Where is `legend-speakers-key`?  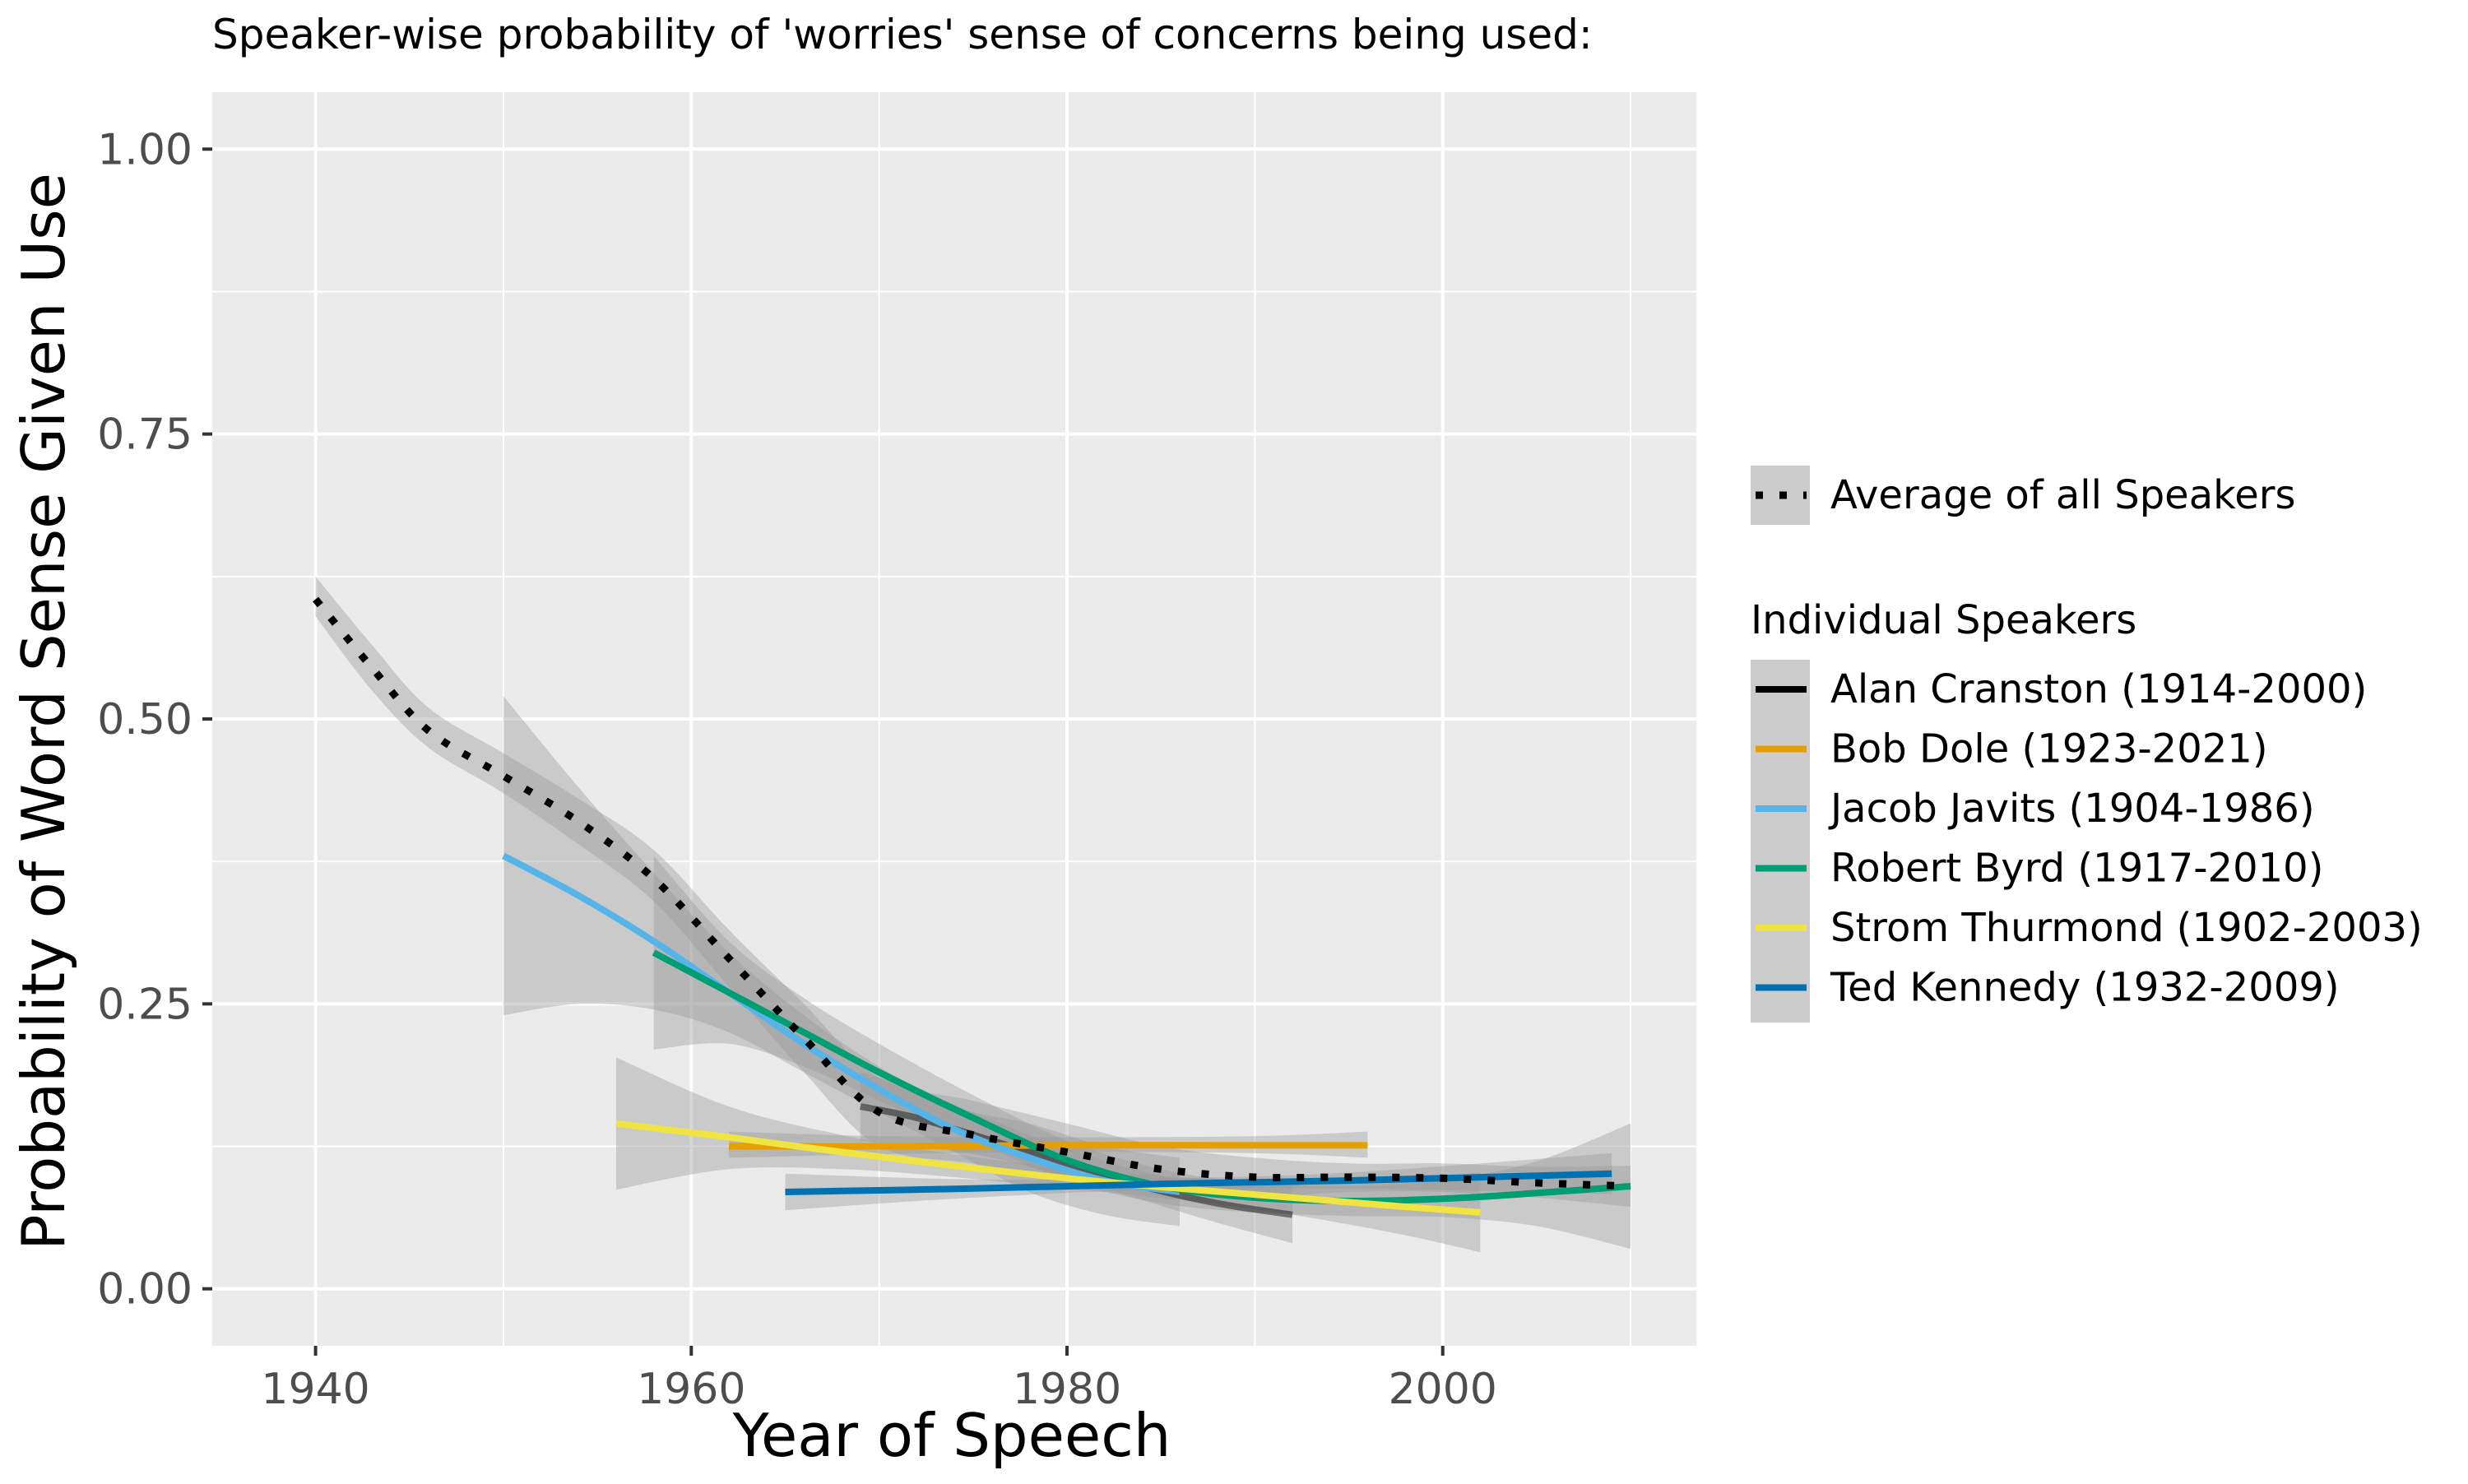
legend-speakers-key is located at coordinates (1780, 841).